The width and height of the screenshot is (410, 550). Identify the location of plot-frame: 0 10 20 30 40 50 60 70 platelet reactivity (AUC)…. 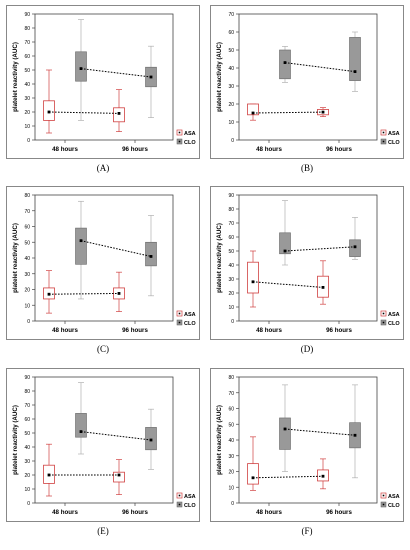
(307, 82).